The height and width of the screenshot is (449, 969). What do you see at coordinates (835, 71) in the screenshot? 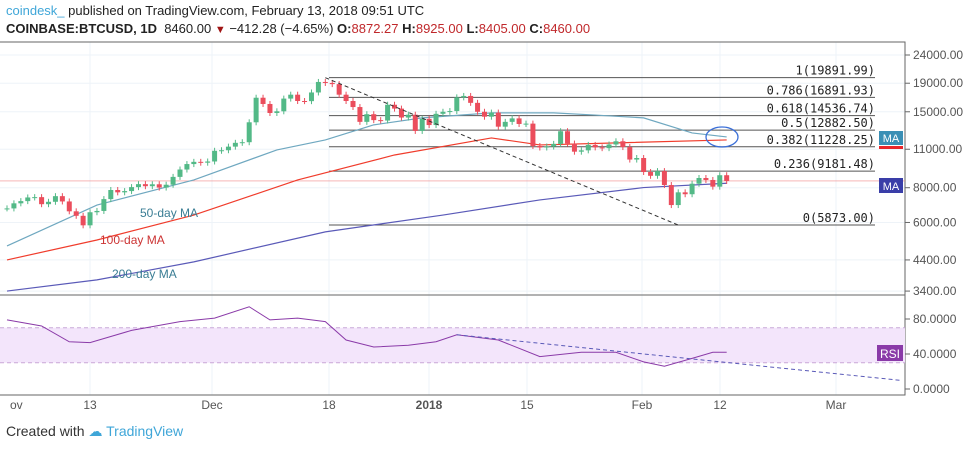
I see `fib-level-label: 1(19891.99)` at bounding box center [835, 71].